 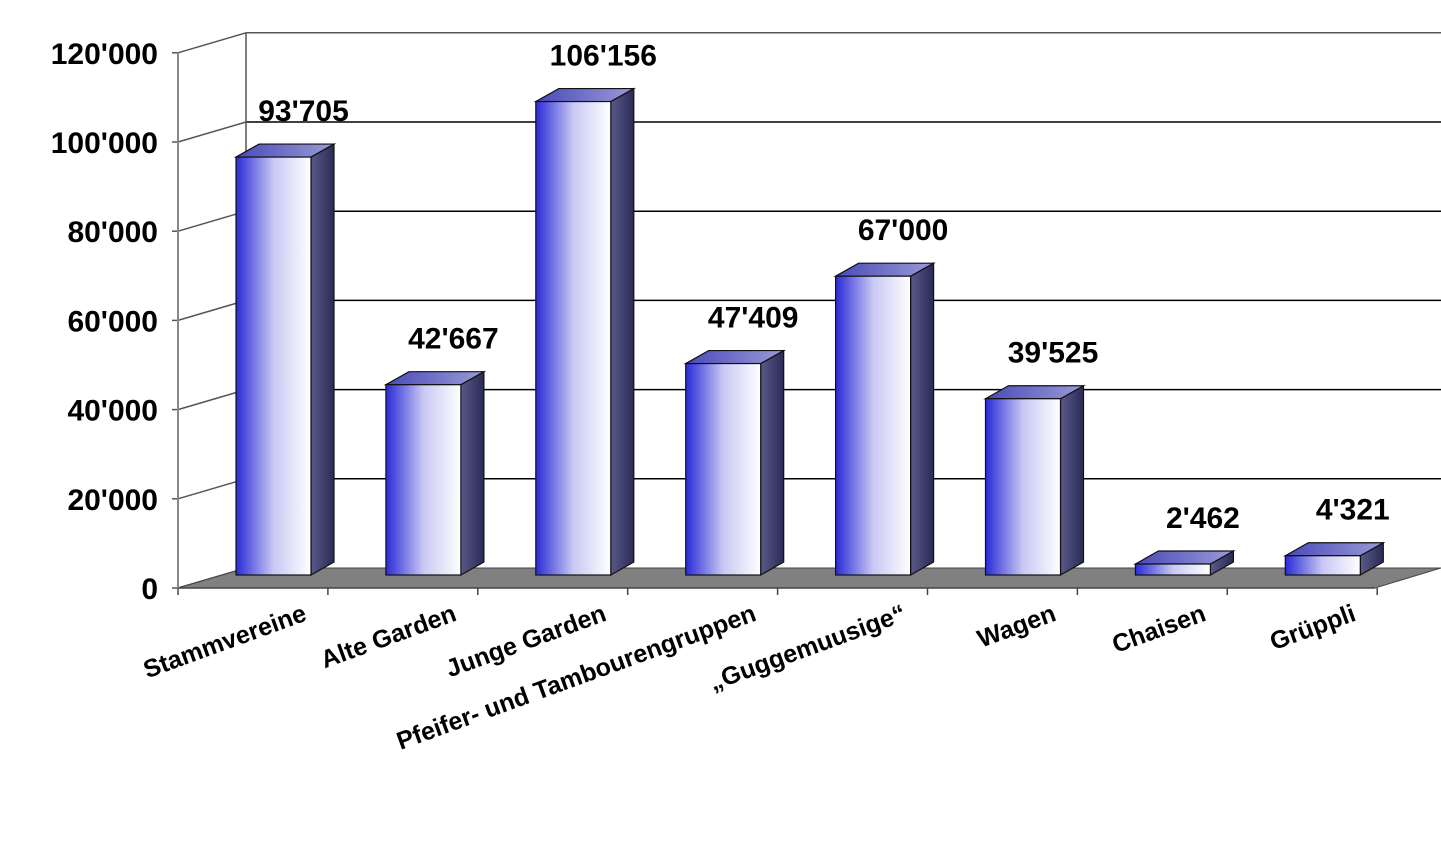 I want to click on y-tick-label: 20'000, so click(x=112, y=500).